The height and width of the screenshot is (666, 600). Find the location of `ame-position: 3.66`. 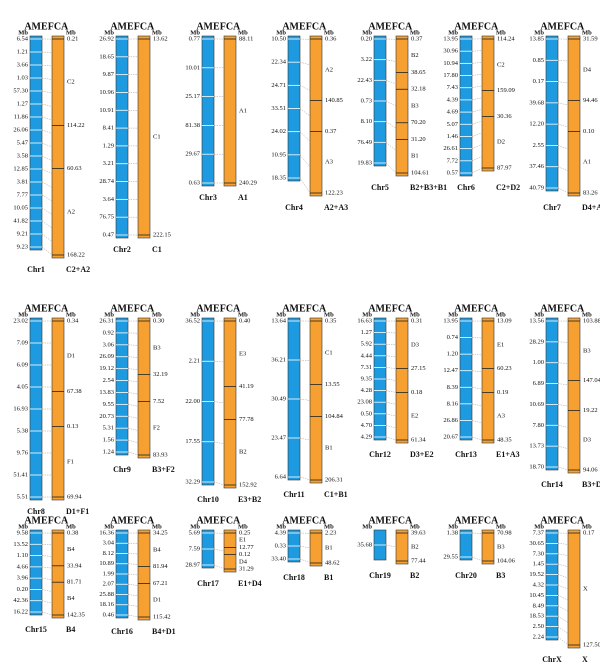

ame-position: 3.66 is located at coordinates (23, 64).